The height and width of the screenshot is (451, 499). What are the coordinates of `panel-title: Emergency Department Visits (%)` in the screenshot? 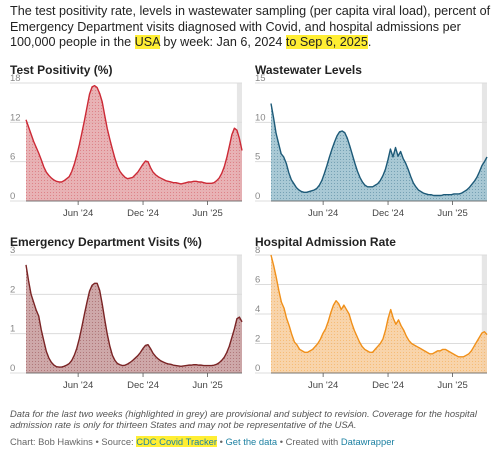 It's located at (106, 242).